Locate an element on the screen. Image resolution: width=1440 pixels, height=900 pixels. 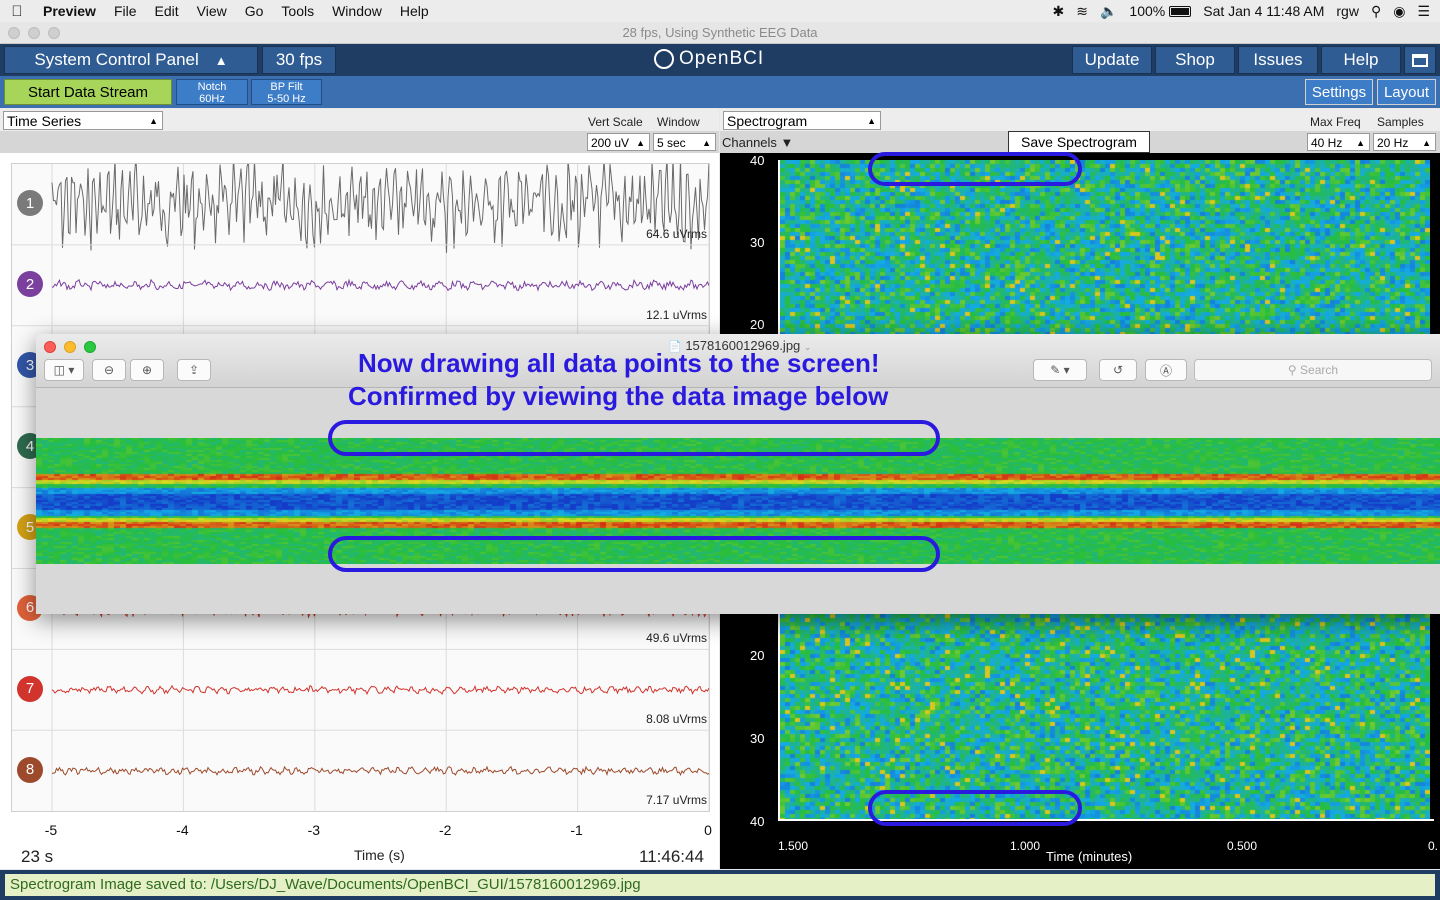
spectrogram-y-tick: 30 is located at coordinates (757, 738).